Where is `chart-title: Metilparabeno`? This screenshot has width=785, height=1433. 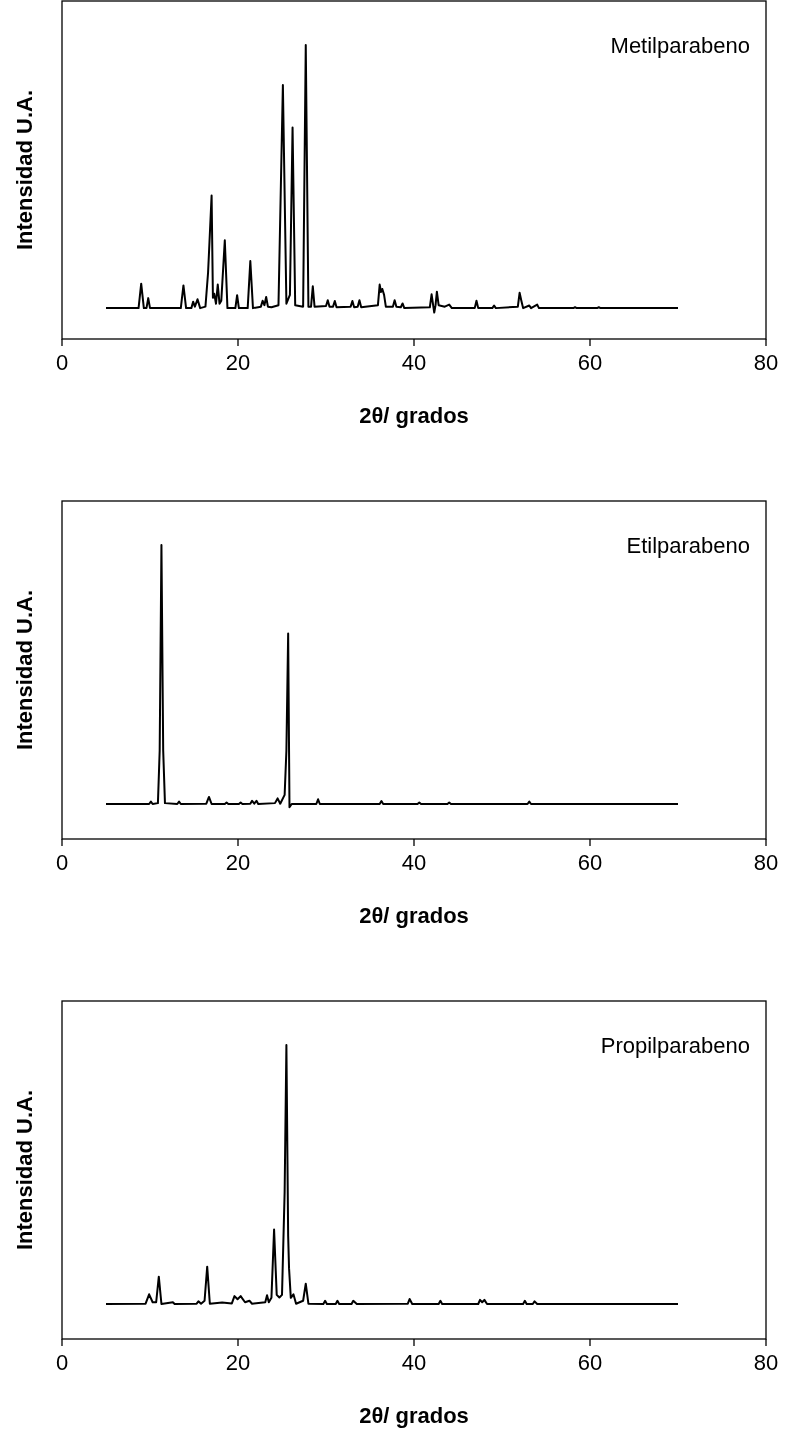
chart-title: Metilparabeno is located at coordinates (680, 45).